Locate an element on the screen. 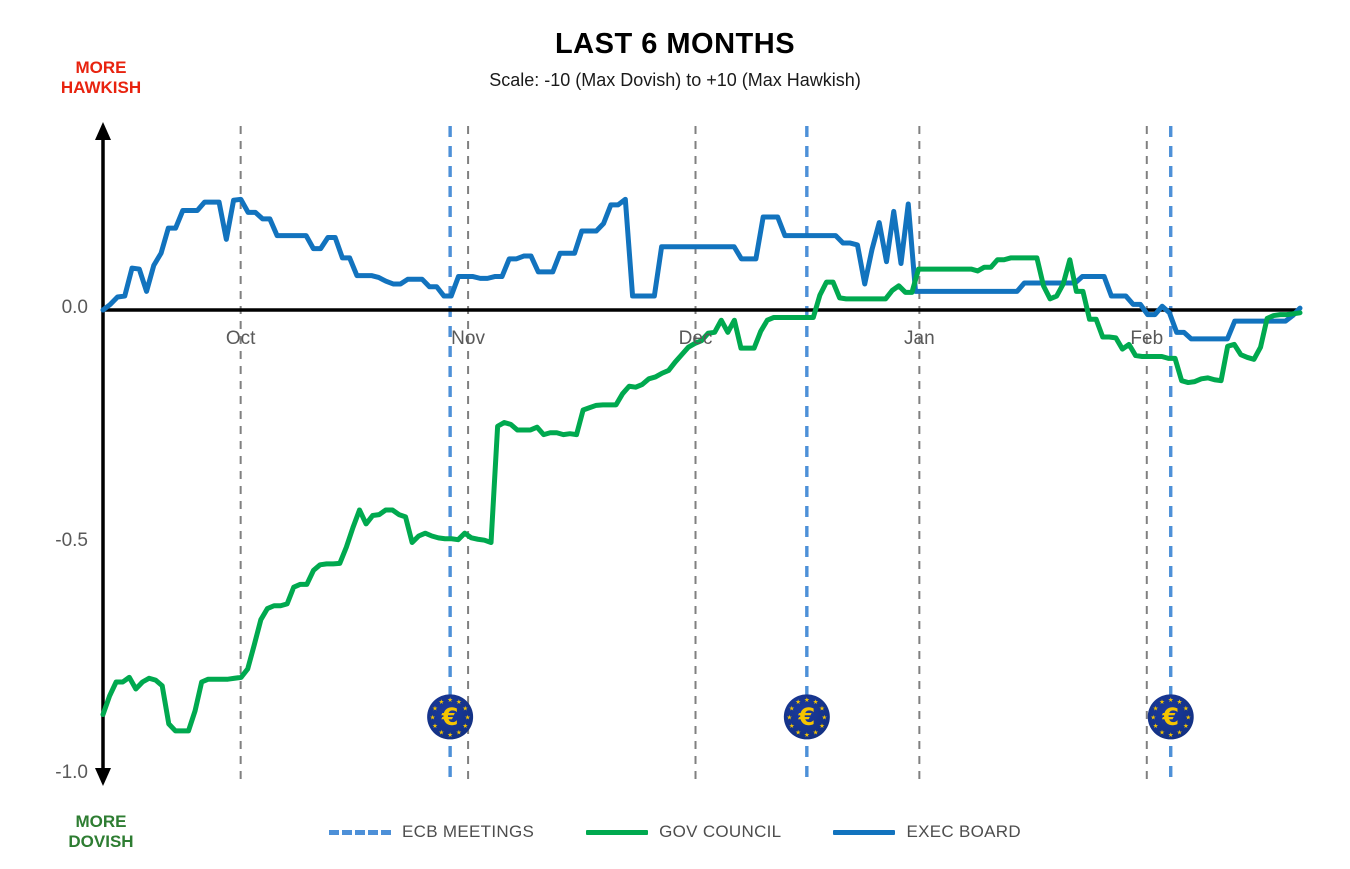  legend-label: EXEC BOARD is located at coordinates (963, 831).